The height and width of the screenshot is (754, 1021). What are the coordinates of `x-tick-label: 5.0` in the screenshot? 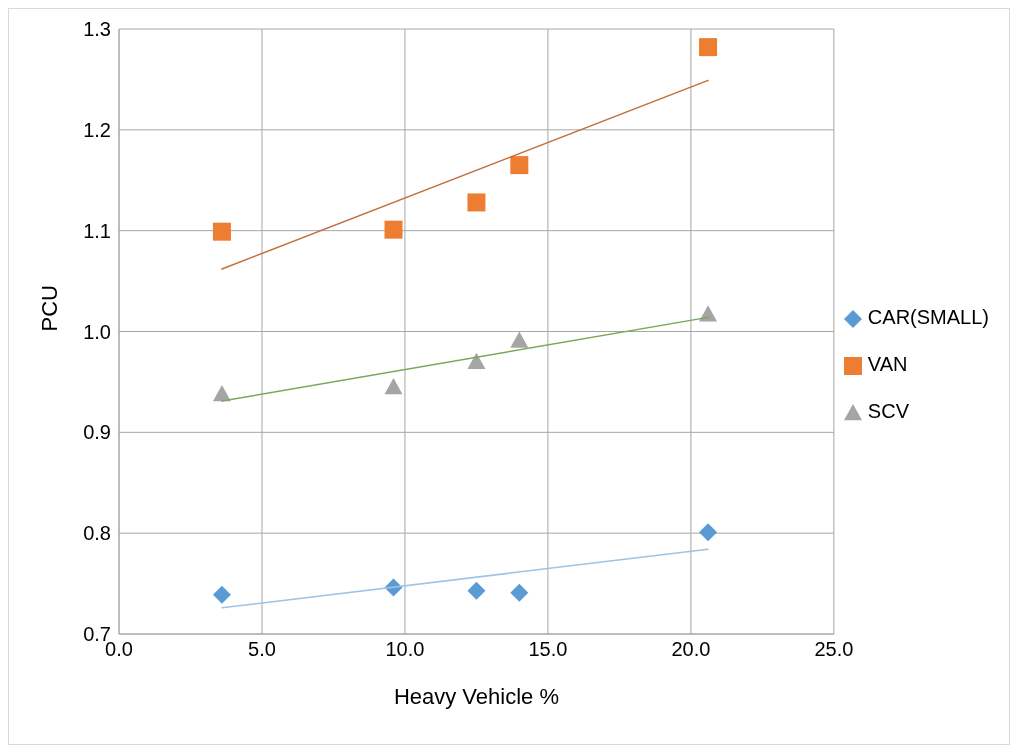 It's located at (262, 649).